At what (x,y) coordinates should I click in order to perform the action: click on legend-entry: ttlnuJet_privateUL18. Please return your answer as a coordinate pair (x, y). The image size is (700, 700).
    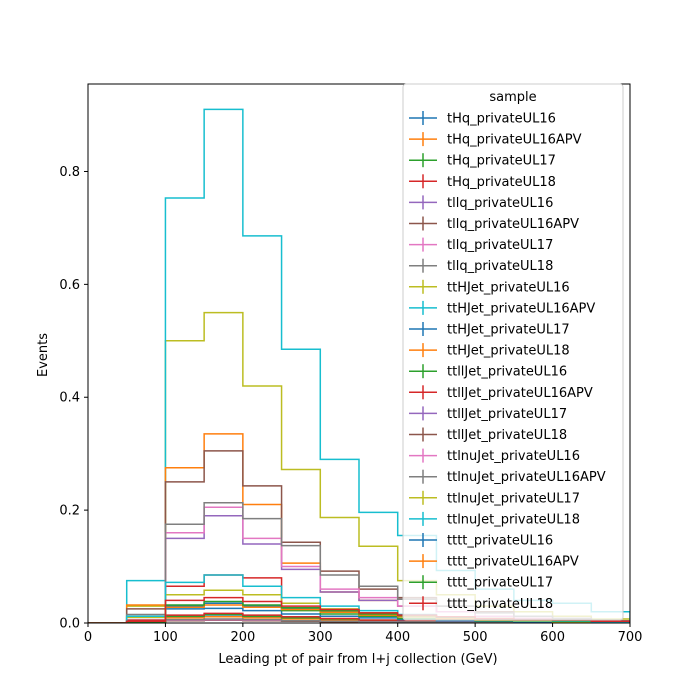
    Looking at the image, I should click on (494, 519).